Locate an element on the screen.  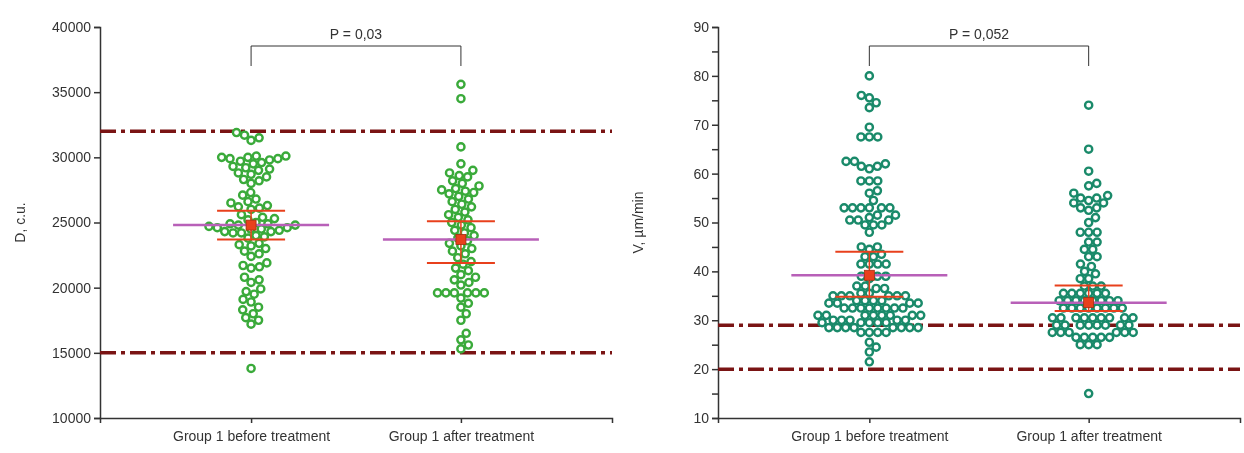
y-tick-label: 25000 is located at coordinates (72, 222).